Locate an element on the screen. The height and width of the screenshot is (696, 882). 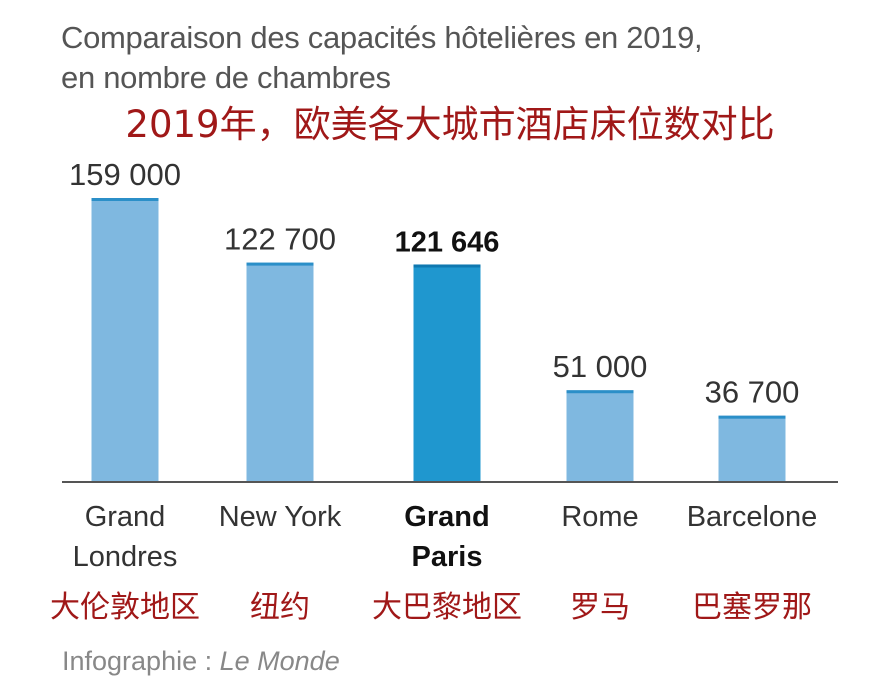
chinese-annotation-title: 2019年，欧美各大城市酒店床位数对比 is located at coordinates (450, 124).